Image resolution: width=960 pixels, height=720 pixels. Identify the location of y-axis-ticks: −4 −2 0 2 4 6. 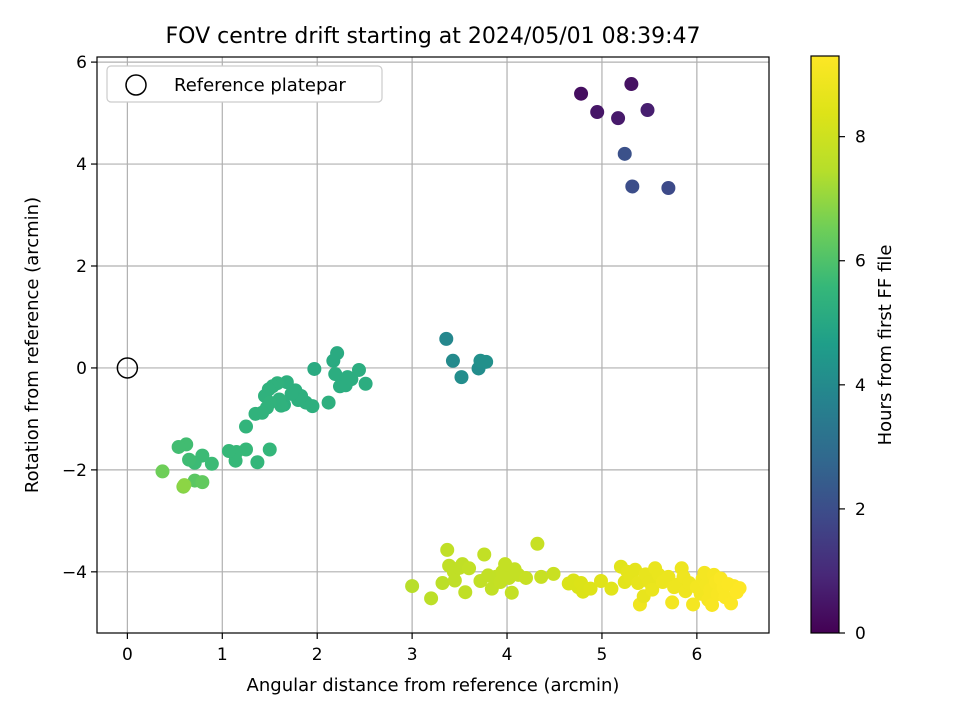
(79, 318).